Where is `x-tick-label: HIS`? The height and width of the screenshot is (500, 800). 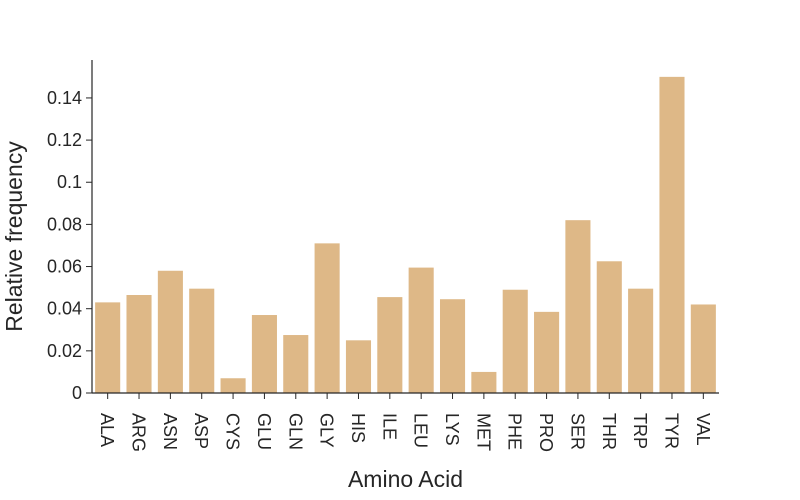
x-tick-label: HIS is located at coordinates (358, 428).